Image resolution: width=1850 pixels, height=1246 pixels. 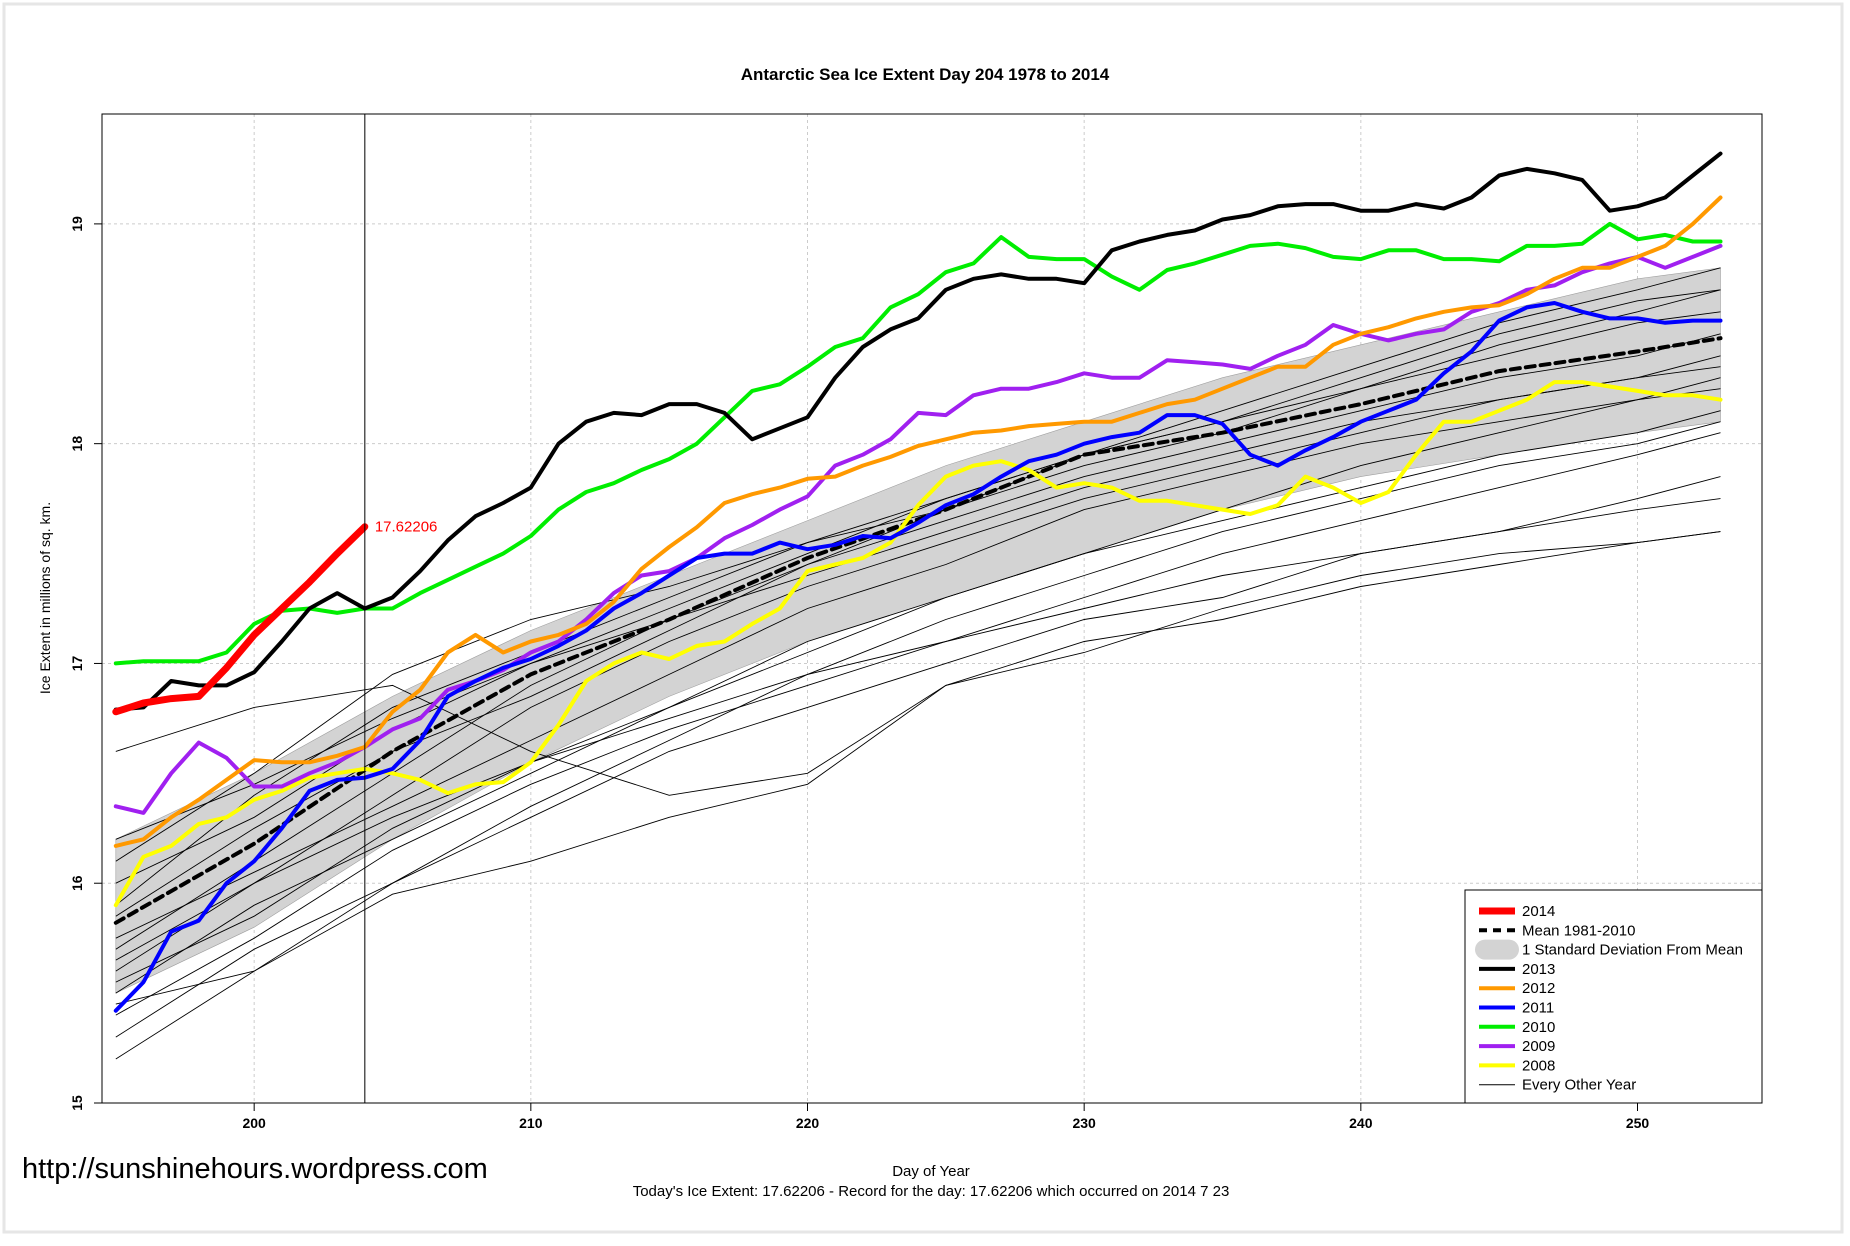 What do you see at coordinates (255, 1169) in the screenshot?
I see `watermark: http://sunshinehours.wordpress.com` at bounding box center [255, 1169].